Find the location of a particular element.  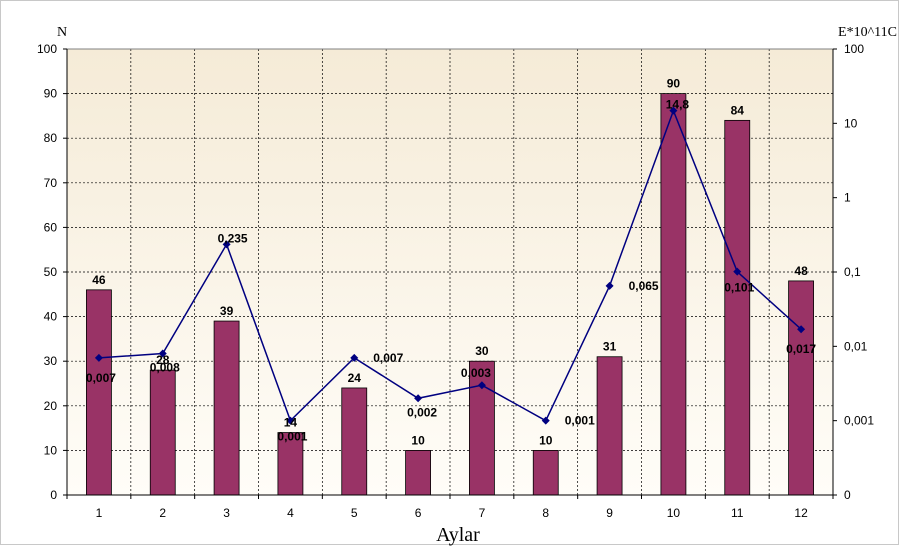

bar-value-label: 39 is located at coordinates (227, 311).